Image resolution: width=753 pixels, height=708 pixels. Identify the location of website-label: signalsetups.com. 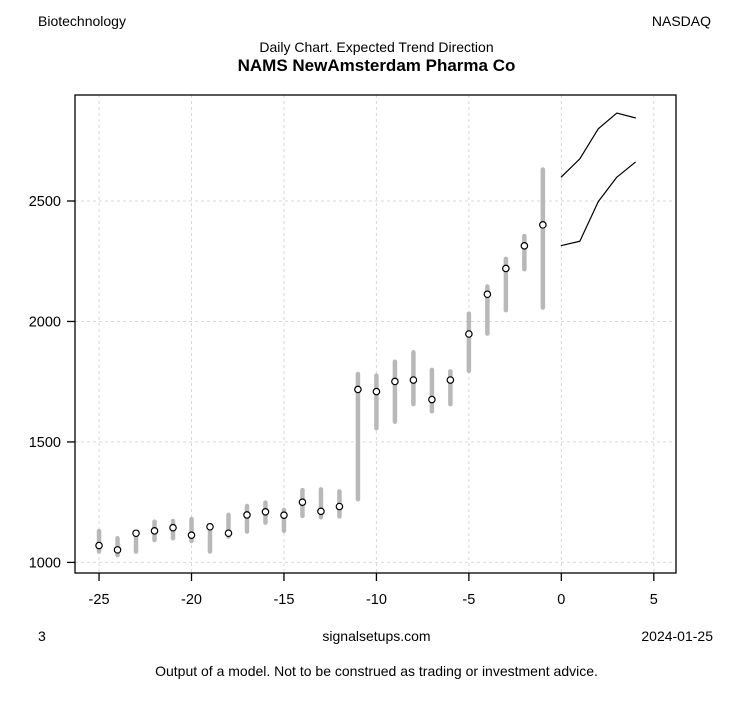
(376, 636).